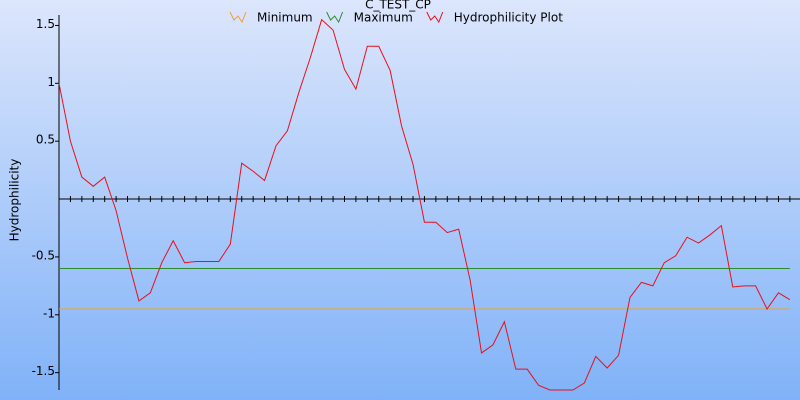 The height and width of the screenshot is (400, 800). I want to click on legend-label: Maximum, so click(383, 18).